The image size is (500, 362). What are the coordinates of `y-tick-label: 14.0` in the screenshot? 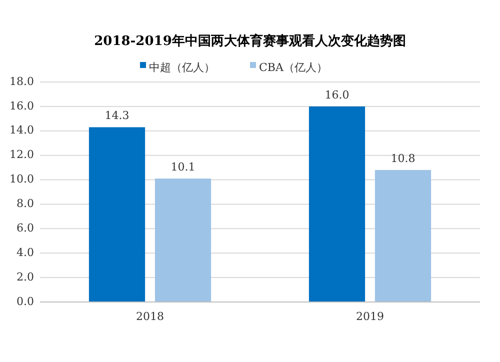 It's located at (22, 130).